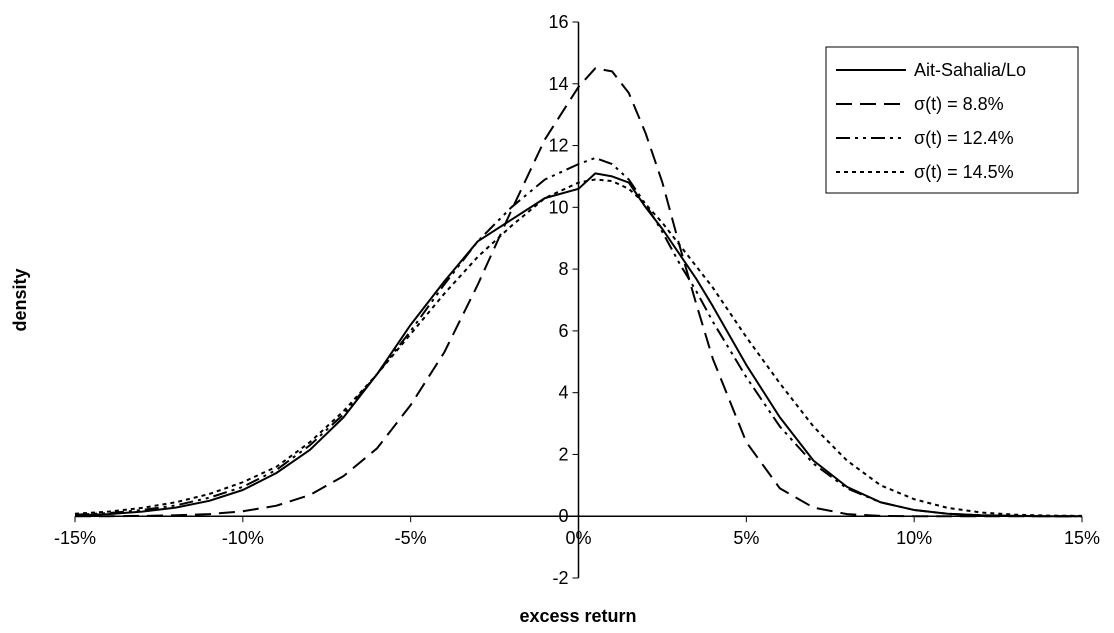 The image size is (1114, 633). What do you see at coordinates (577, 616) in the screenshot?
I see `x-axis-title: excess return` at bounding box center [577, 616].